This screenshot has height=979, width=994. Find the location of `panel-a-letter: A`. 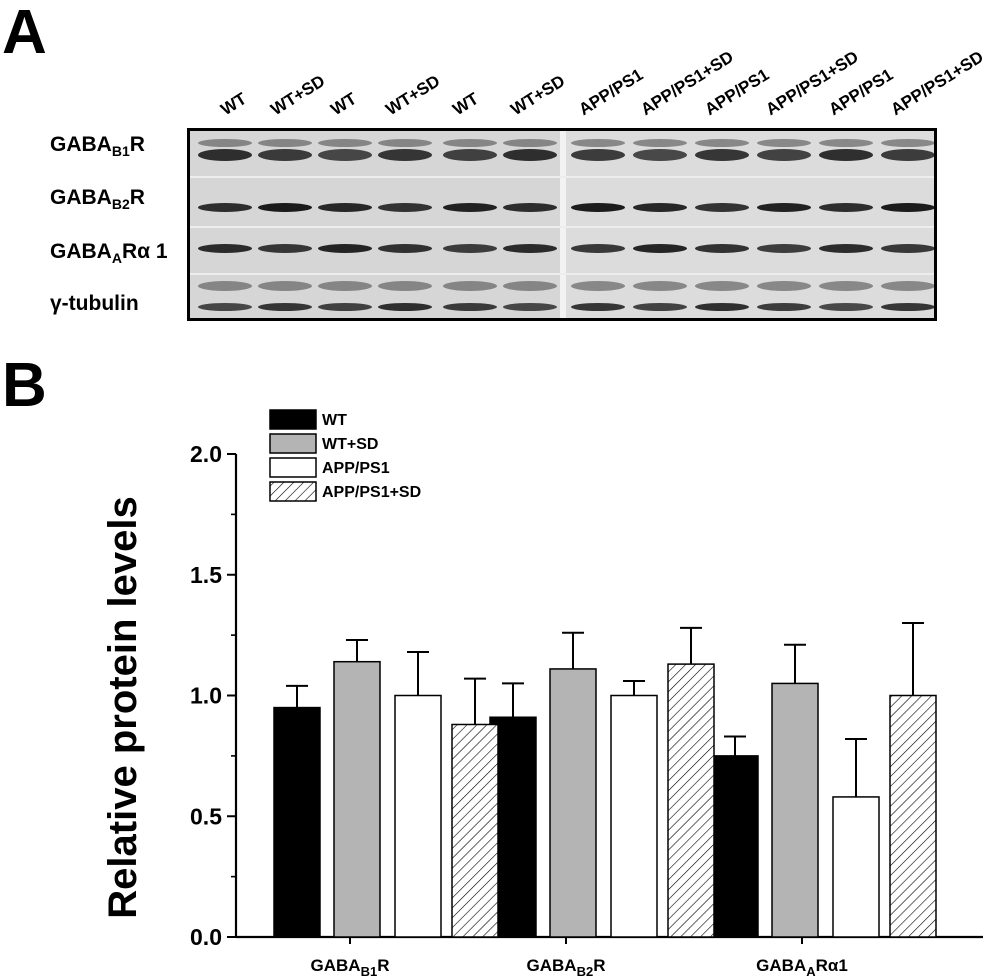

panel-a-letter: A is located at coordinates (24, 33).